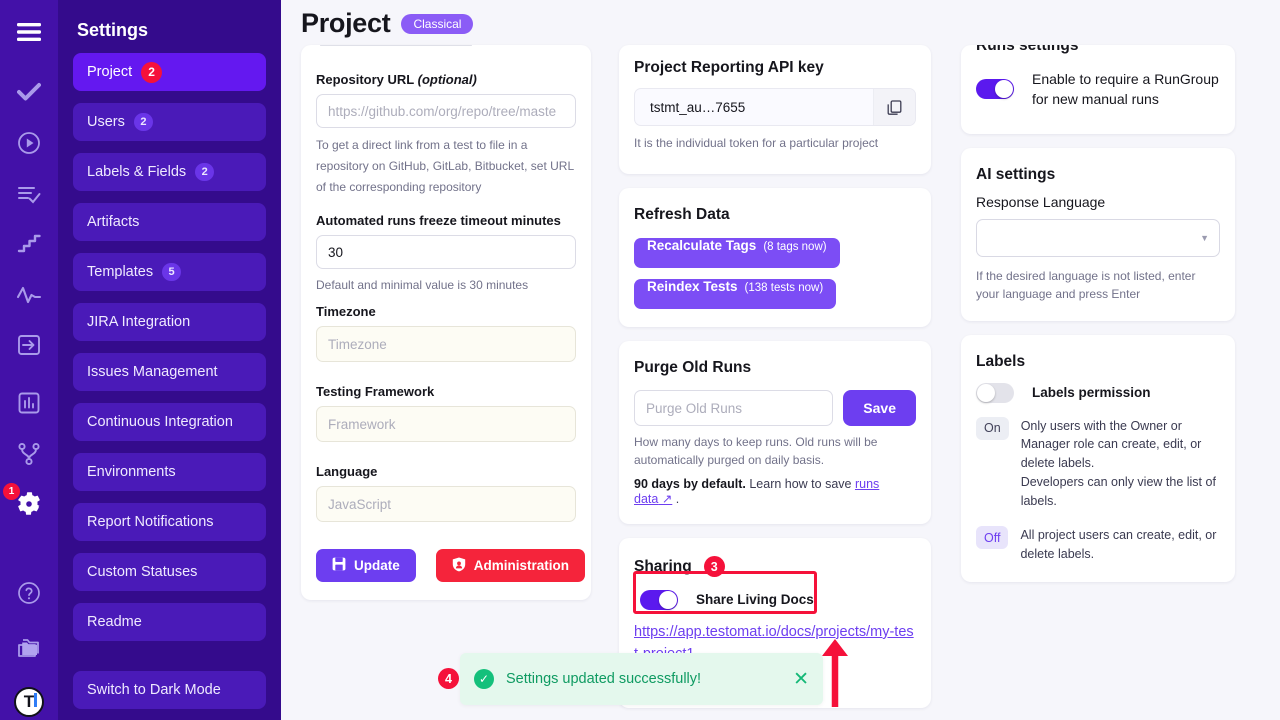  What do you see at coordinates (29, 194) in the screenshot?
I see `checklist-icon` at bounding box center [29, 194].